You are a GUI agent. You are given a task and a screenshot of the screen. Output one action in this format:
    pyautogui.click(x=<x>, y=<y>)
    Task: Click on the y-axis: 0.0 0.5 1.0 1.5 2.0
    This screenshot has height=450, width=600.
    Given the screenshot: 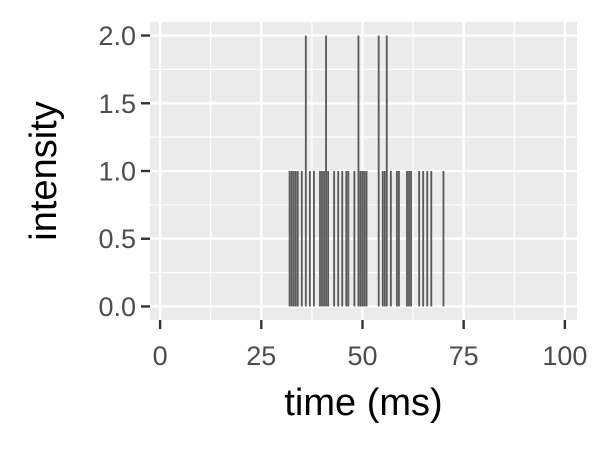 What is the action you would take?
    pyautogui.click(x=124, y=171)
    